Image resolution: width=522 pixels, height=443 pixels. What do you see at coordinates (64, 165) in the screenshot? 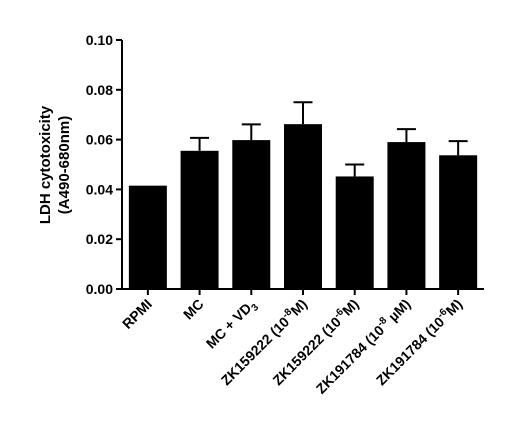
I see `y-axis-title-line: (A490-680nm)` at bounding box center [64, 165].